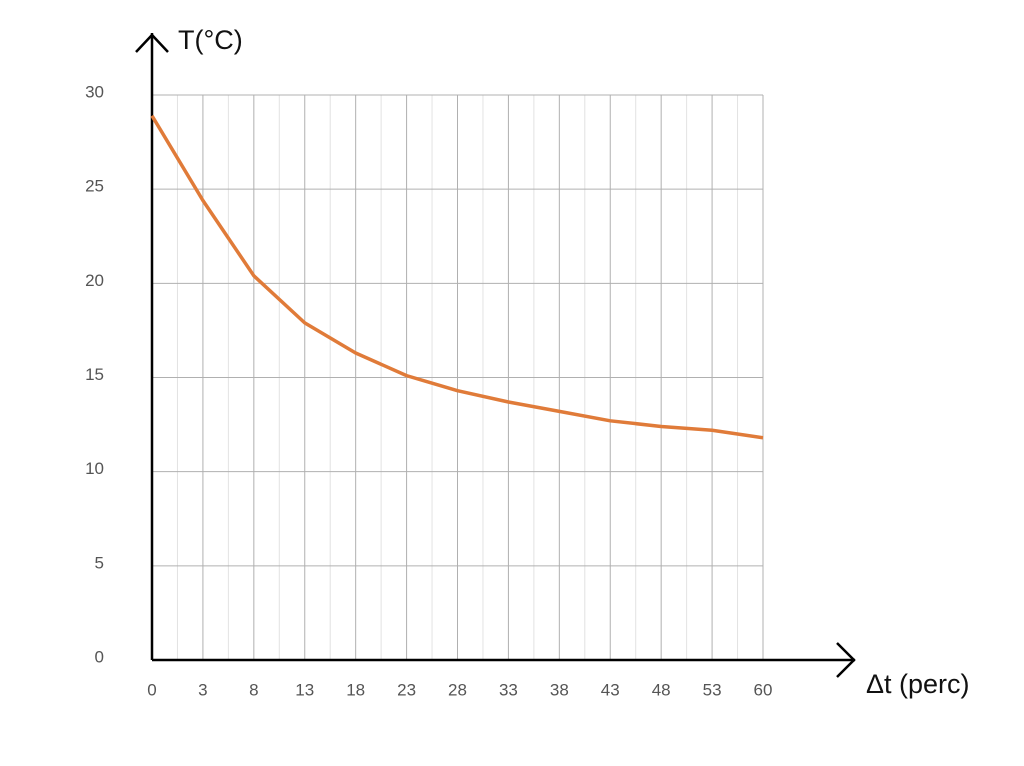 This screenshot has width=1024, height=766. I want to click on y-axis-title: T(°C), so click(210, 40).